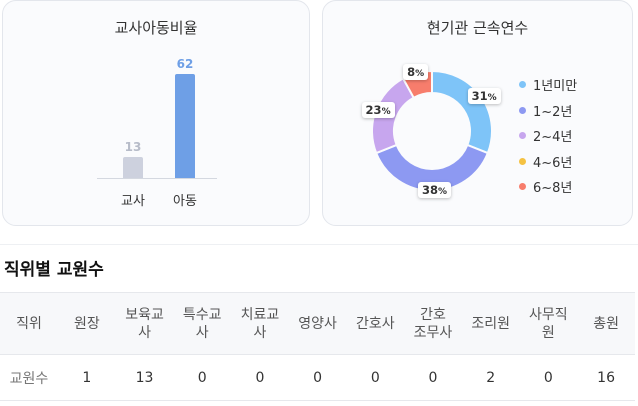 This screenshot has height=406, width=638. Describe the element at coordinates (156, 28) in the screenshot. I see `ratio-chart-title: 교사아동비율` at that location.